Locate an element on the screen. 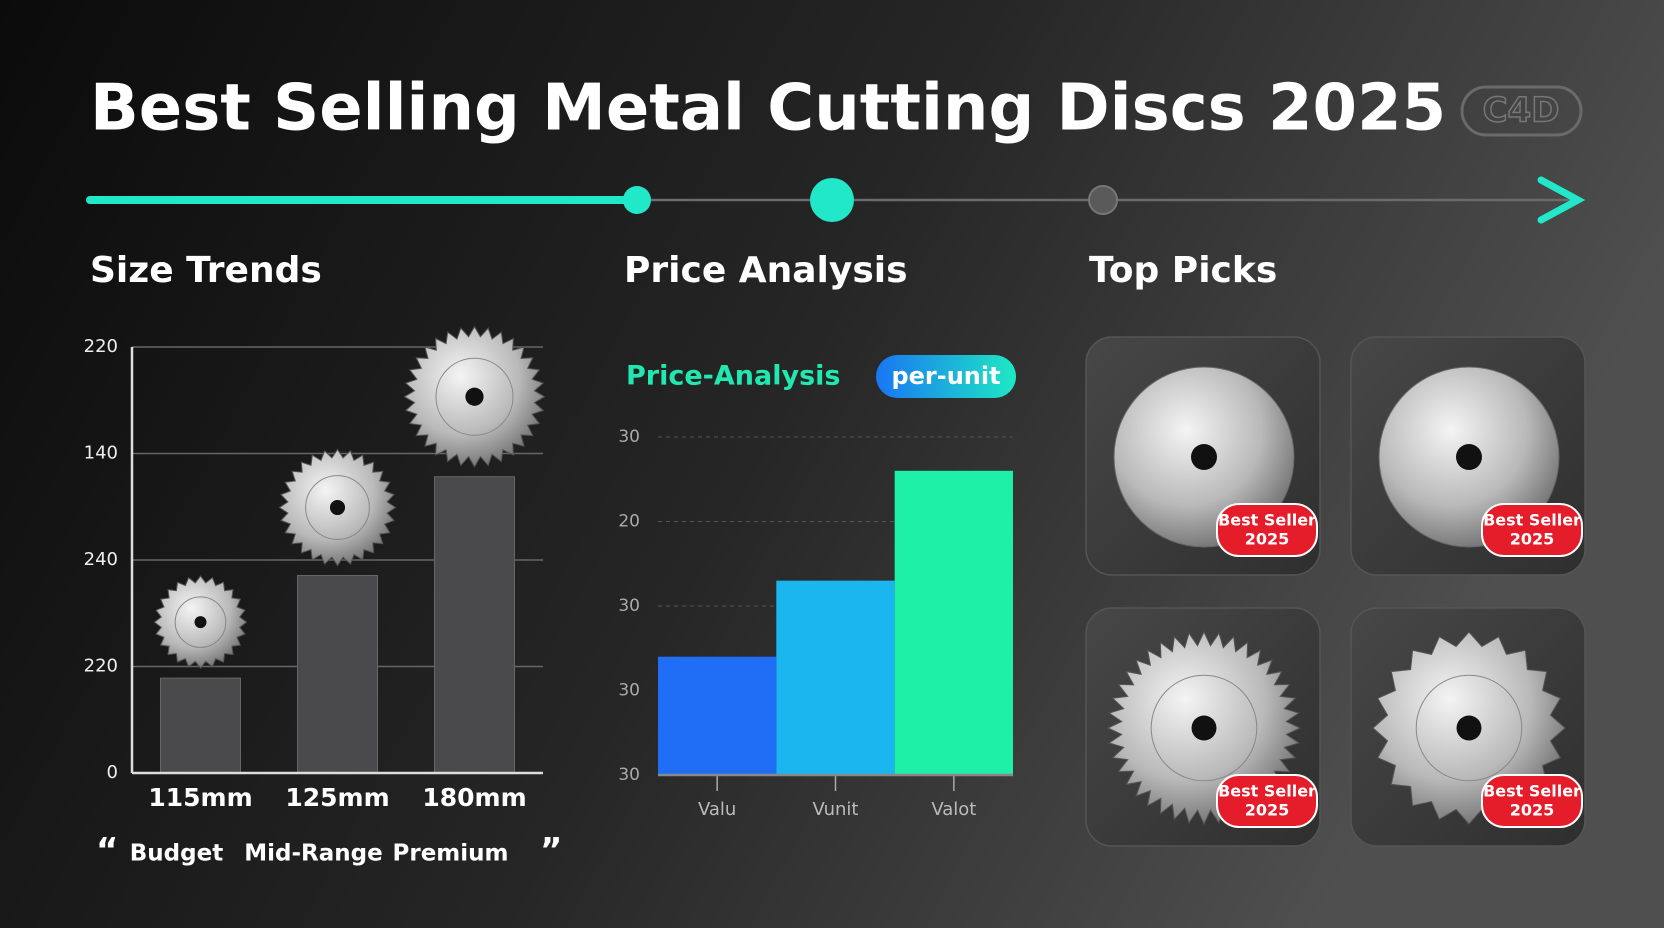 The width and height of the screenshot is (1664, 928). section-title: Price Analysis is located at coordinates (766, 270).